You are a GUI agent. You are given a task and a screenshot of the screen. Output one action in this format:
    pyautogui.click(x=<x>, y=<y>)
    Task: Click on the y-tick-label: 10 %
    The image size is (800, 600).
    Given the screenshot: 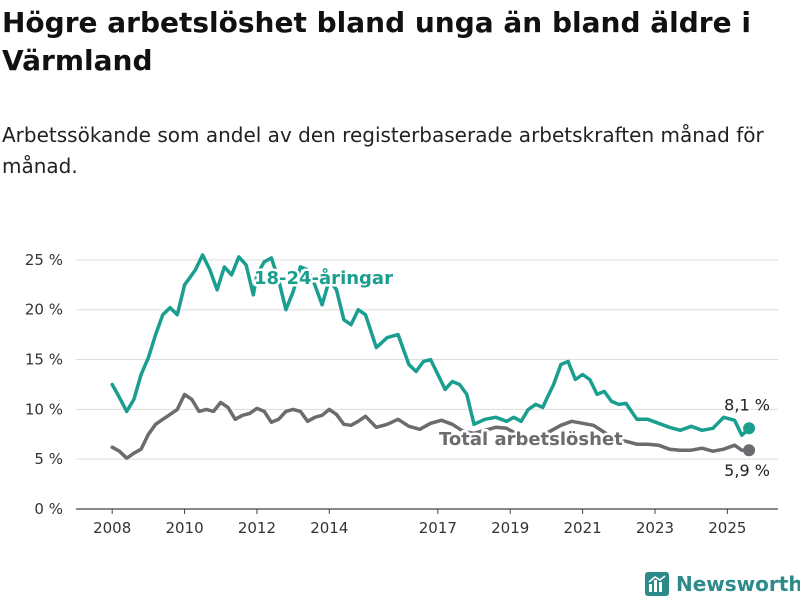 What is the action you would take?
    pyautogui.click(x=44, y=409)
    